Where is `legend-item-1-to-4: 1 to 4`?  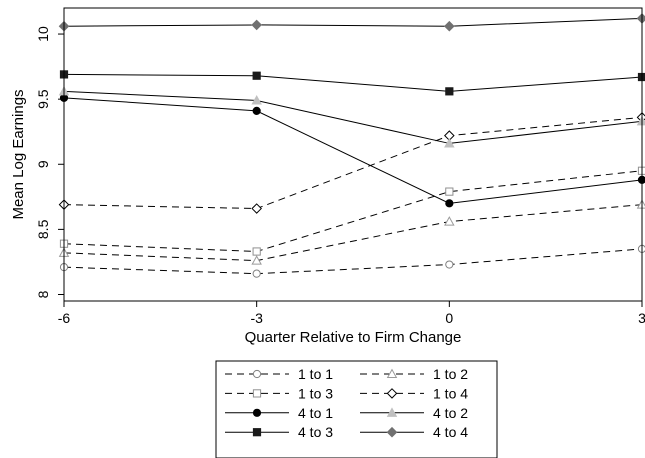 legend-item-1-to-4: 1 to 4 is located at coordinates (414, 393).